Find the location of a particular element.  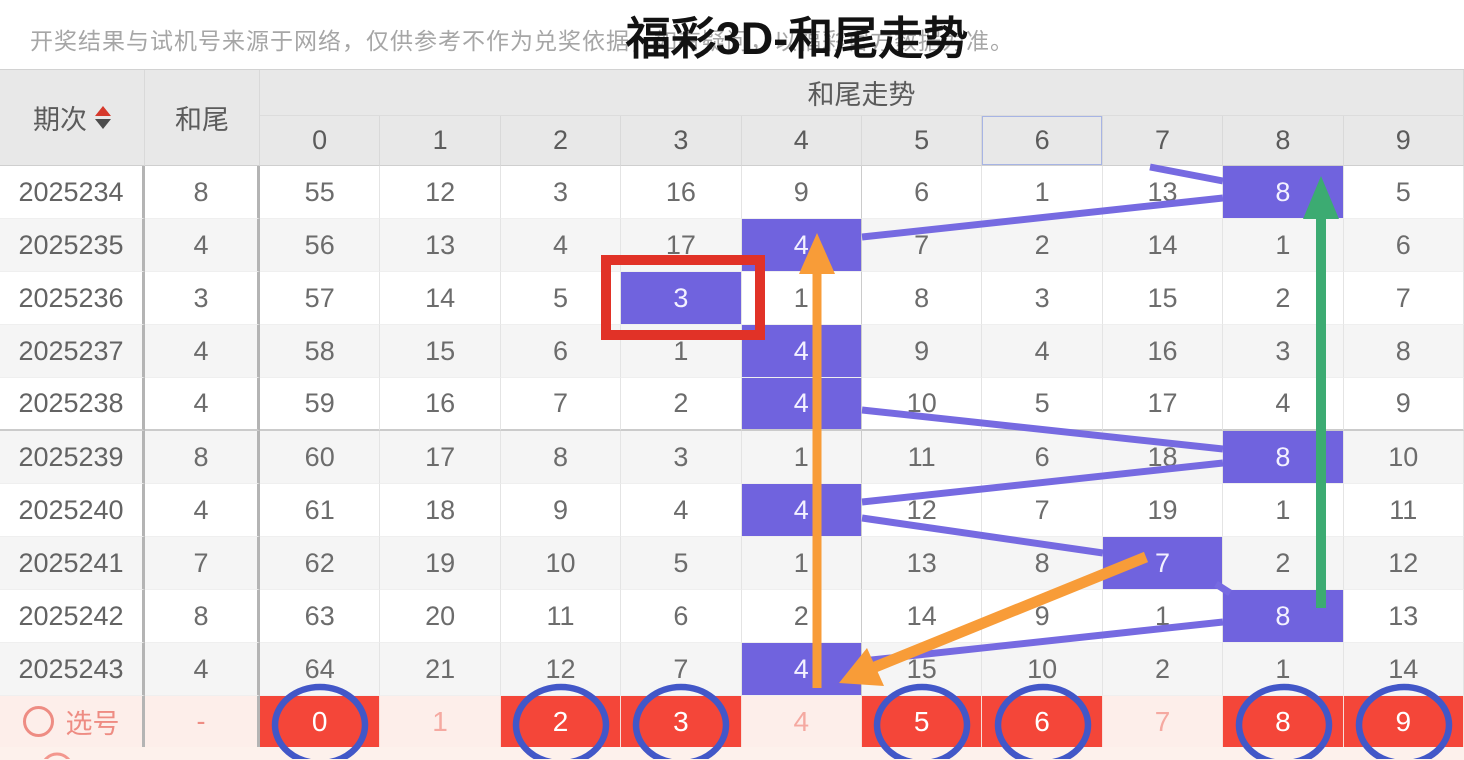

selection-number-selected: 5 is located at coordinates (922, 721).